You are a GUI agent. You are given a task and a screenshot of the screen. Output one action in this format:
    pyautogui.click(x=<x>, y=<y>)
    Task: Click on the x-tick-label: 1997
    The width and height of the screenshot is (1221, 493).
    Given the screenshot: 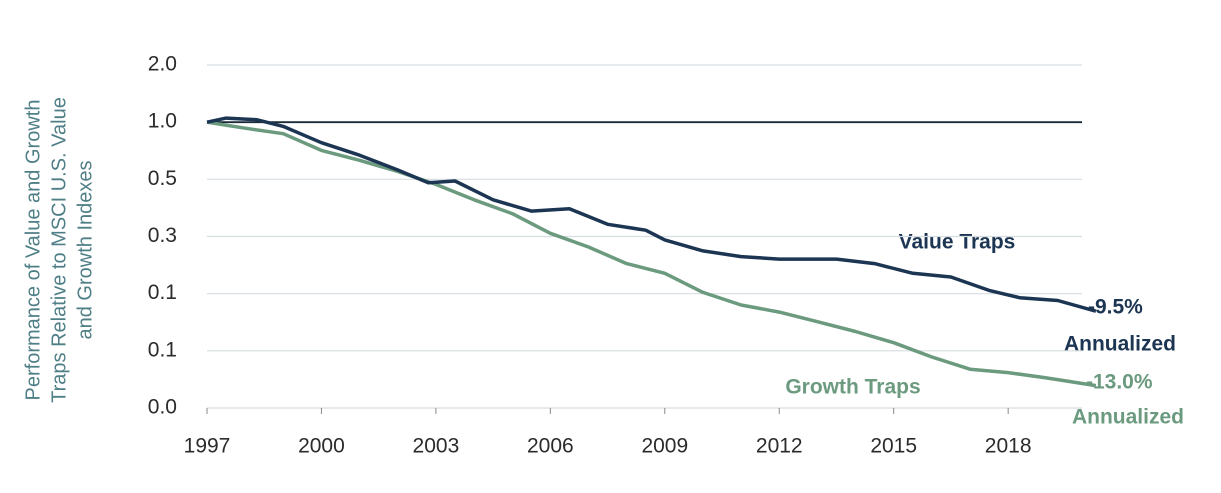 What is the action you would take?
    pyautogui.click(x=207, y=446)
    